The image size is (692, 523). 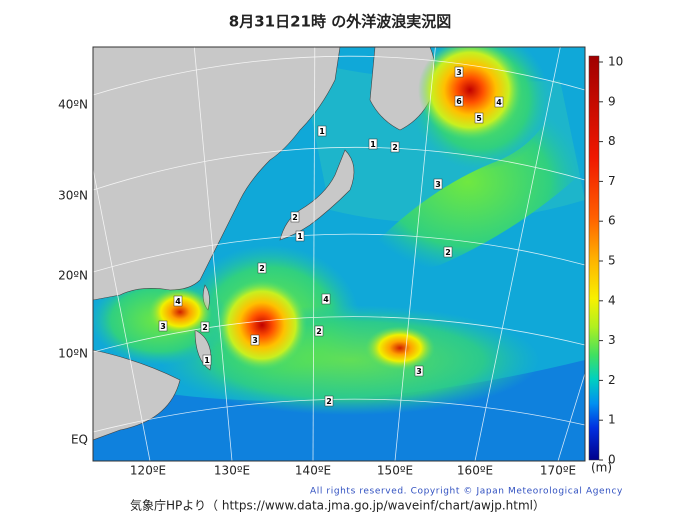 What do you see at coordinates (612, 181) in the screenshot?
I see `colorbar-tick-label: 7` at bounding box center [612, 181].